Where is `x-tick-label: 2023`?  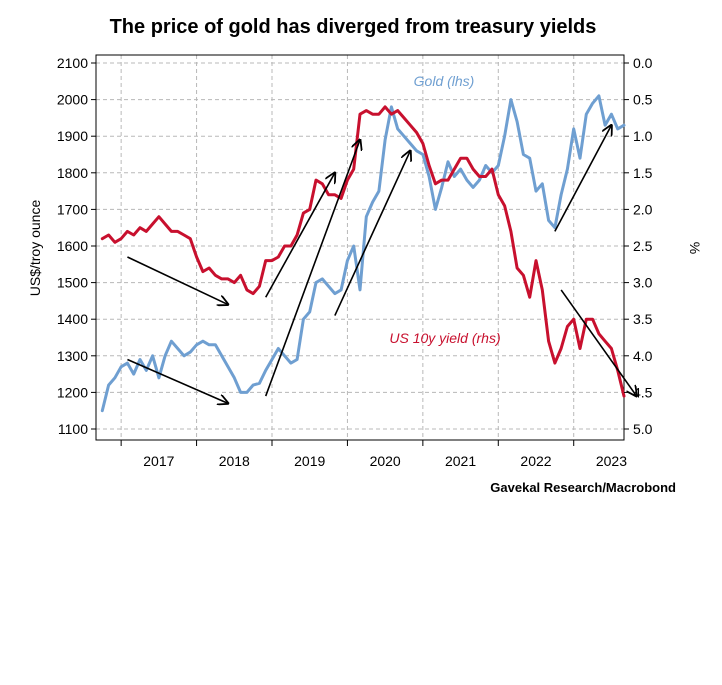 x-tick-label: 2023 is located at coordinates (611, 461).